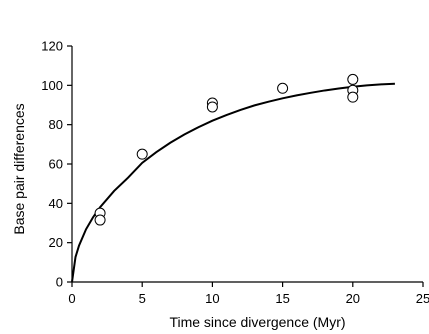 The width and height of the screenshot is (429, 334). Describe the element at coordinates (56, 164) in the screenshot. I see `y-tick-label: 60` at that location.